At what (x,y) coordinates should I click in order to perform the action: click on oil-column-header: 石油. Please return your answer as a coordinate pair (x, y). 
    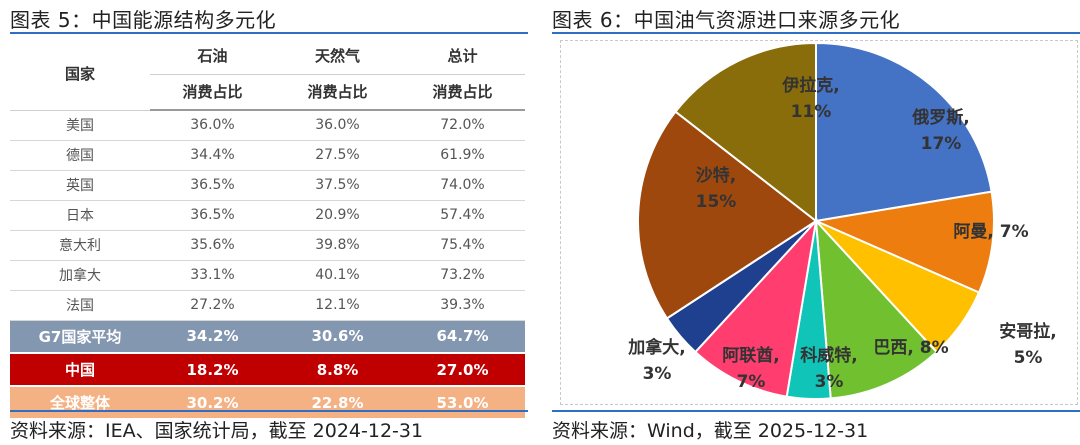
    Looking at the image, I should click on (212, 56).